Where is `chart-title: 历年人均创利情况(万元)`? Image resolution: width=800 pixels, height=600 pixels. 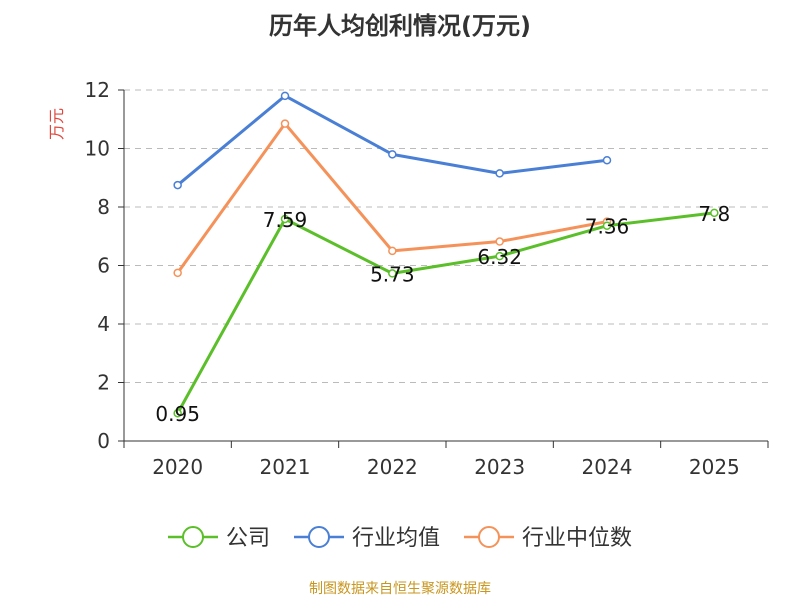 chart-title: 历年人均创利情况(万元) is located at coordinates (400, 26).